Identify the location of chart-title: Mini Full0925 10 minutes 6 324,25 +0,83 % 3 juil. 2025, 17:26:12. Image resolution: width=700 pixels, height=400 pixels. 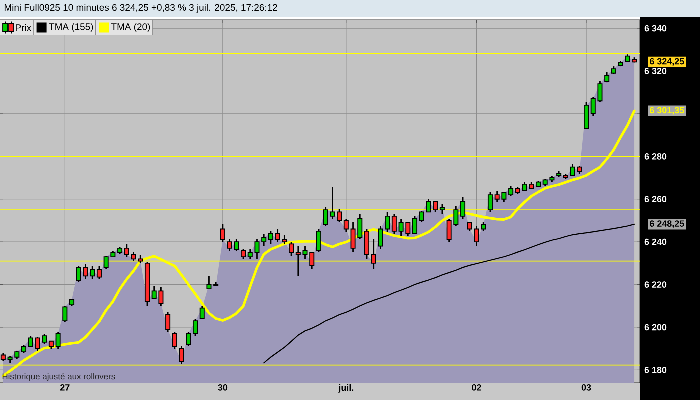
(141, 8).